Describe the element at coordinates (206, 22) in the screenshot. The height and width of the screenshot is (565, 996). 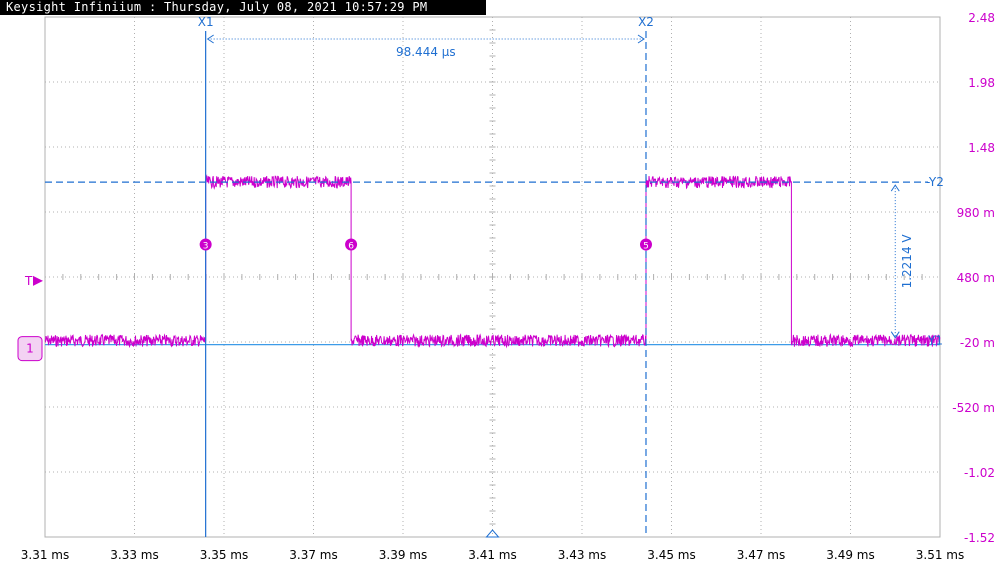
I see `x1-label: X1` at that location.